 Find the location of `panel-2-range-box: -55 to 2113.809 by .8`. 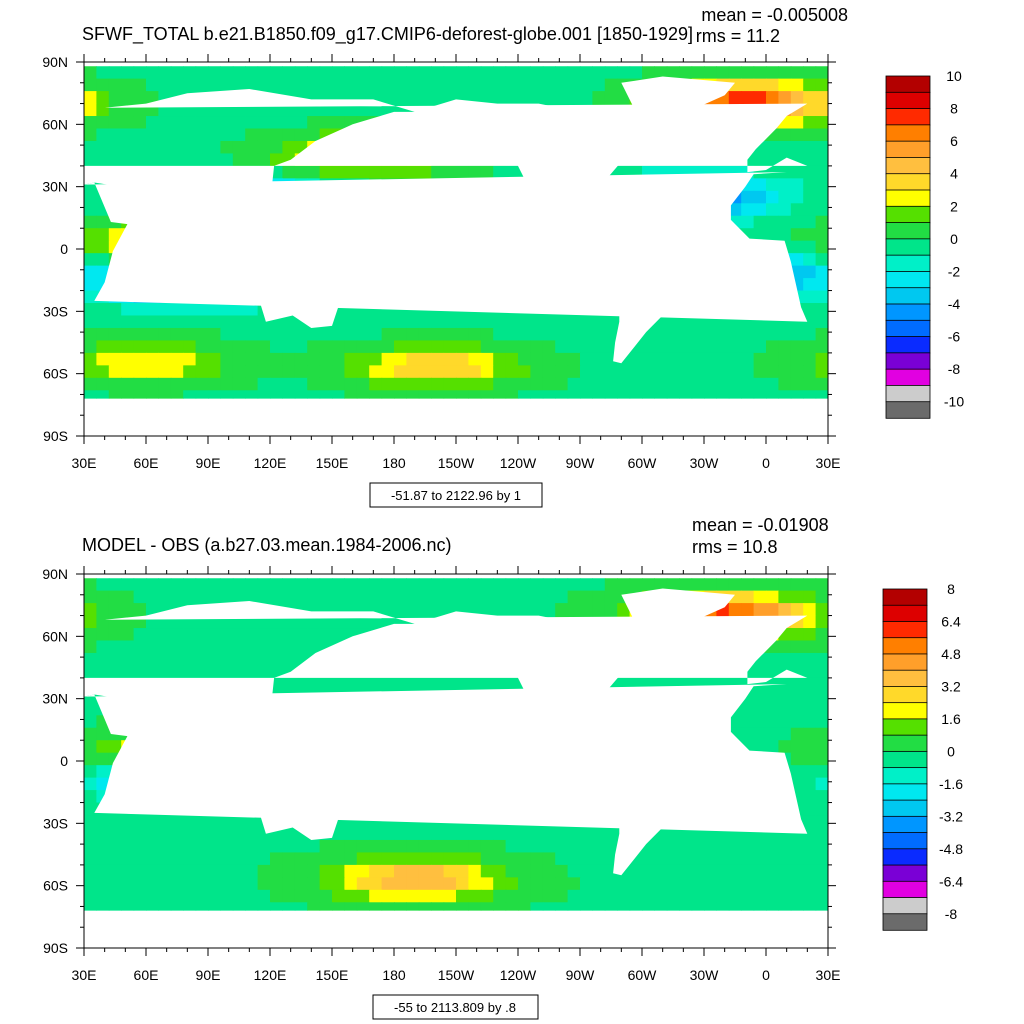

panel-2-range-box: -55 to 2113.809 by .8 is located at coordinates (455, 1007).